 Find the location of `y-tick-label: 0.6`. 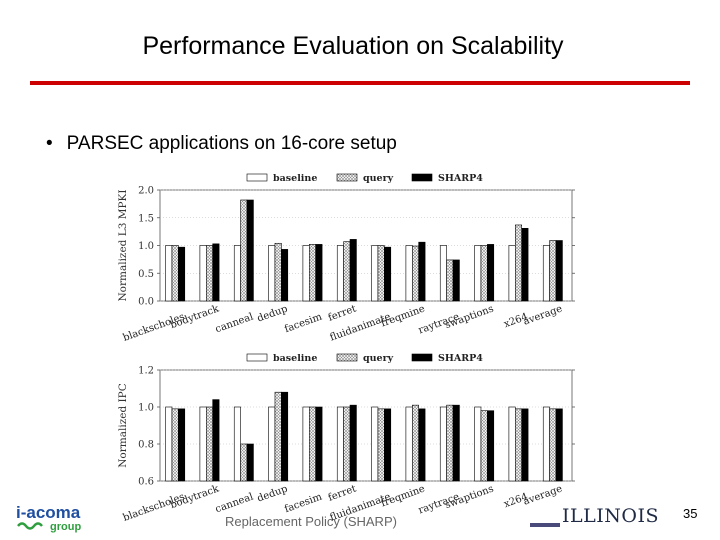

y-tick-label: 0.6 is located at coordinates (146, 482).